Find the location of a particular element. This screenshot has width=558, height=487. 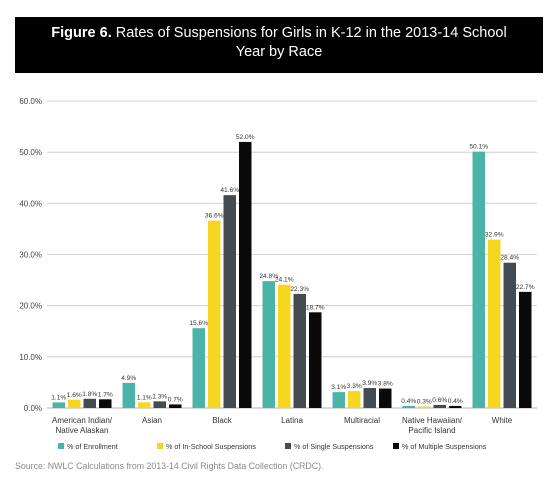

y-tick-label: 20.0% is located at coordinates (30, 306).